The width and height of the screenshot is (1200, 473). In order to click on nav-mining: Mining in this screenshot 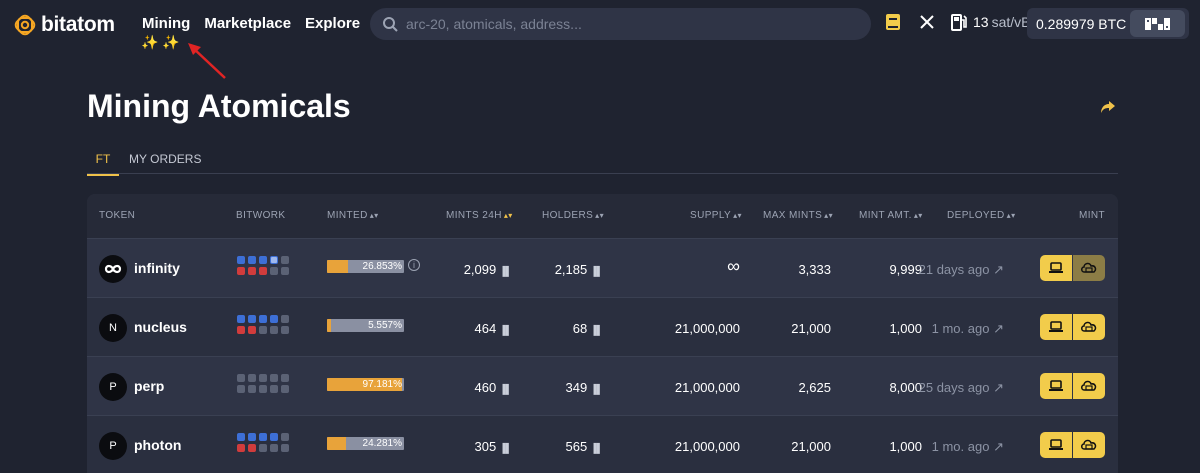, I will do `click(166, 23)`.